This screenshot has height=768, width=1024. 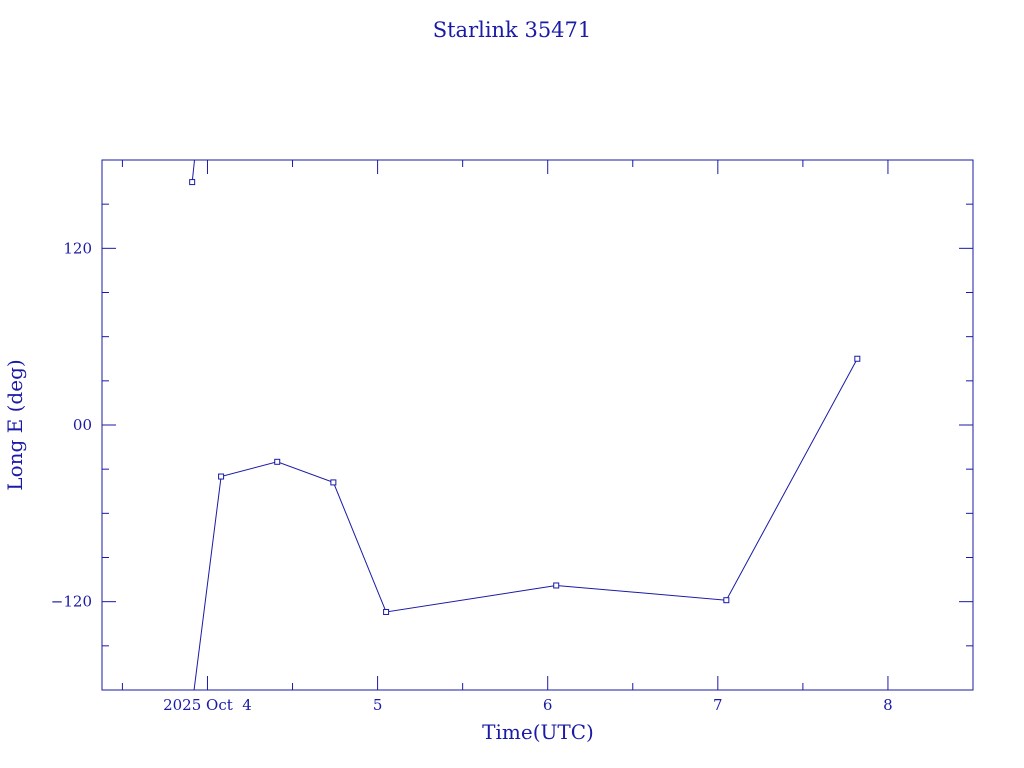 What do you see at coordinates (512, 30) in the screenshot?
I see `chart-title: Starlink 35471` at bounding box center [512, 30].